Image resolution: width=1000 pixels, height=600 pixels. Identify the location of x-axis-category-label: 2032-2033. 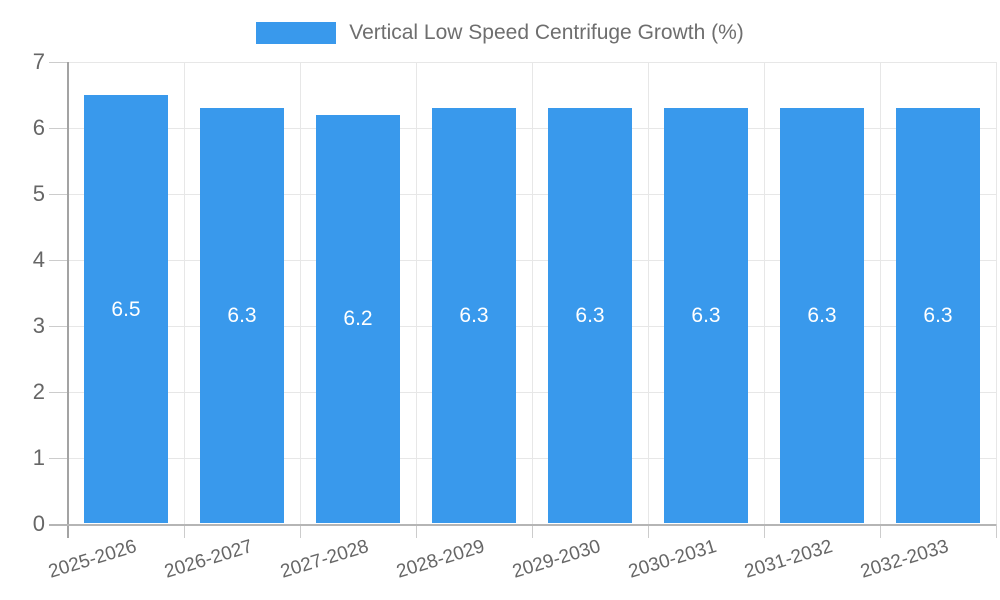
(905, 559).